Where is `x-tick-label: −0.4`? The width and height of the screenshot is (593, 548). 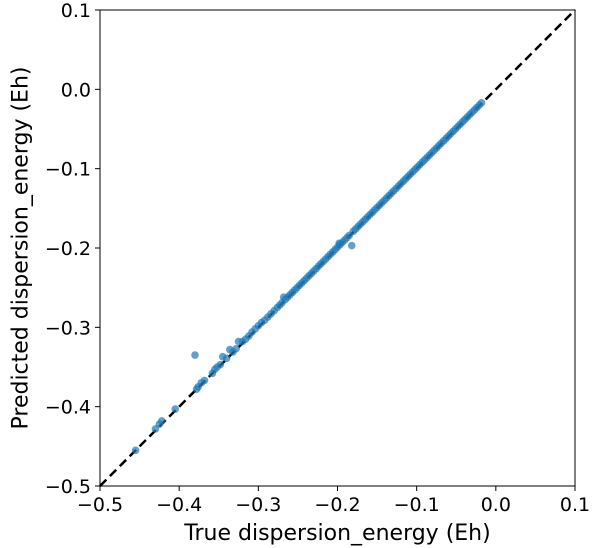
x-tick-label: −0.4 is located at coordinates (179, 505).